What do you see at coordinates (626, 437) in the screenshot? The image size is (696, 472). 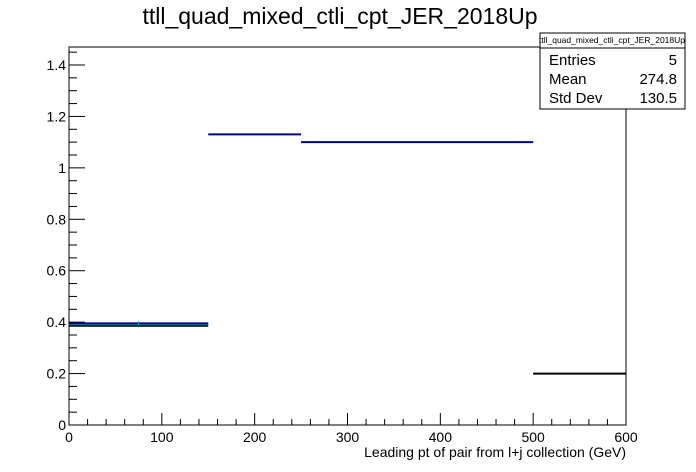 I see `x-tick-label: 600` at bounding box center [626, 437].